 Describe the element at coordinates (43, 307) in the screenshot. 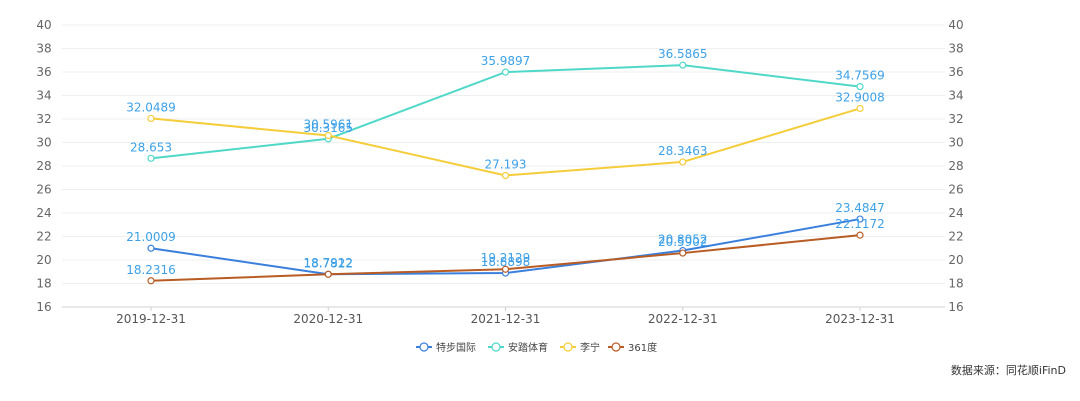

I see `y-tick-label-left: 16` at that location.